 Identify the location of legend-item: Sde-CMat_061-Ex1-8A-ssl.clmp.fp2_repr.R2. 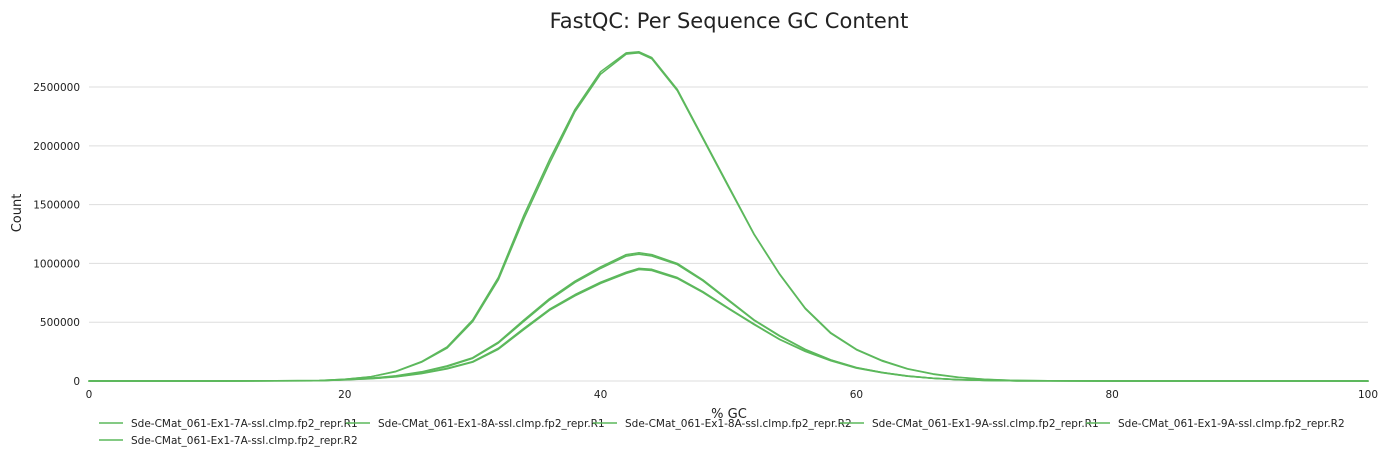
(722, 424).